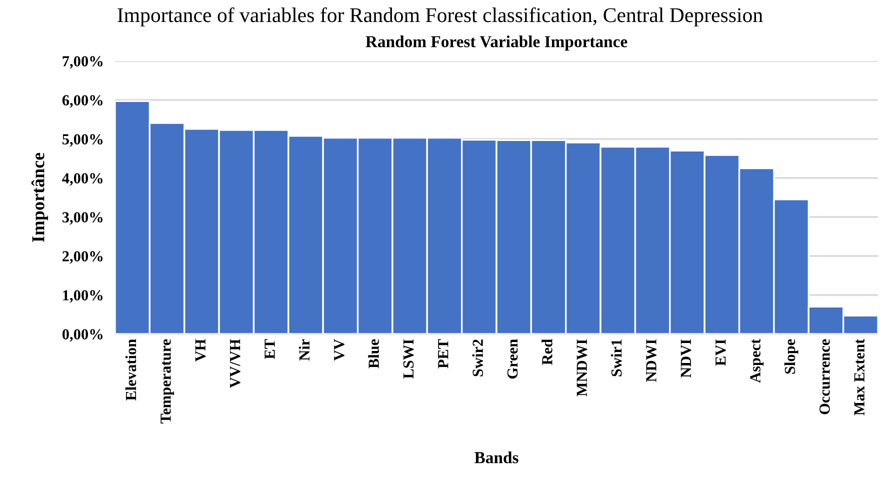  Describe the element at coordinates (200, 350) in the screenshot. I see `x-tick-label: VH` at that location.